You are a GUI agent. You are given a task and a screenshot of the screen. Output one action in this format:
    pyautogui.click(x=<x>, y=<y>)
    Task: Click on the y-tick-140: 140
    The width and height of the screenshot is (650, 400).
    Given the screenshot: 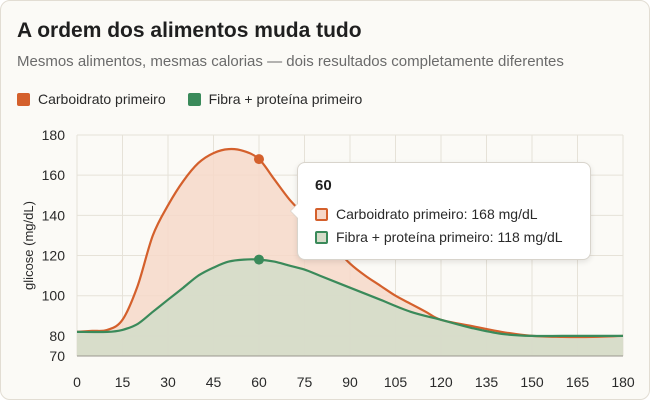 What is the action you would take?
    pyautogui.click(x=54, y=215)
    